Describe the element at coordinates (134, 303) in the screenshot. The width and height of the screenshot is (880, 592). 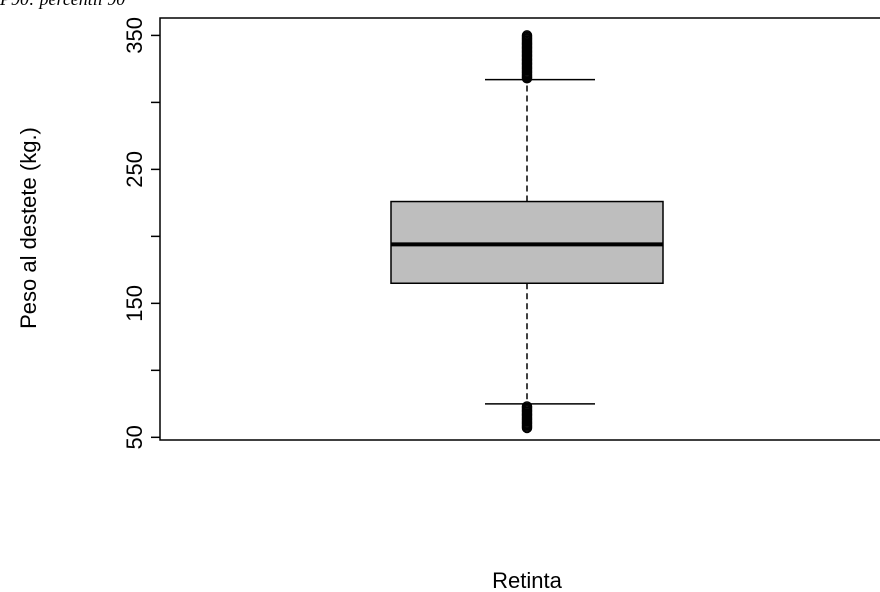
I see `y-tick-label: 150` at that location.